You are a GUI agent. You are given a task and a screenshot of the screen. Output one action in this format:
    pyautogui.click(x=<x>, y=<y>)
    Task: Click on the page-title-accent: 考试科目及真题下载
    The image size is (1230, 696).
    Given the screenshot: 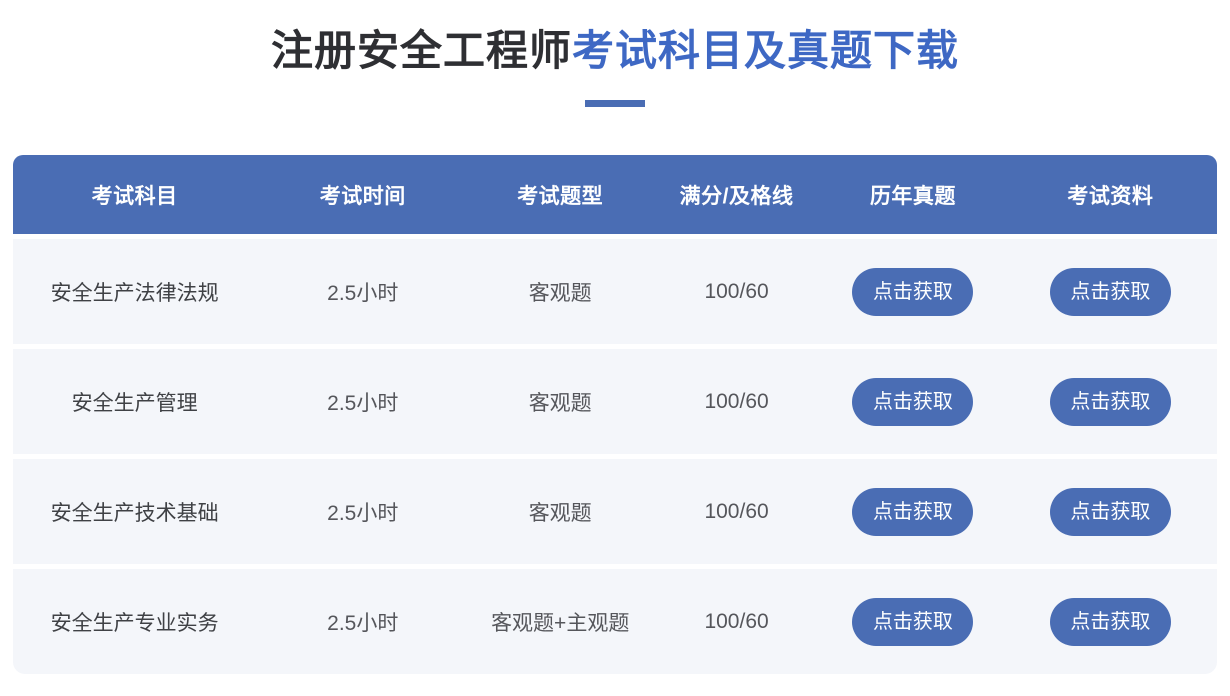 What is the action you would take?
    pyautogui.click(x=766, y=50)
    